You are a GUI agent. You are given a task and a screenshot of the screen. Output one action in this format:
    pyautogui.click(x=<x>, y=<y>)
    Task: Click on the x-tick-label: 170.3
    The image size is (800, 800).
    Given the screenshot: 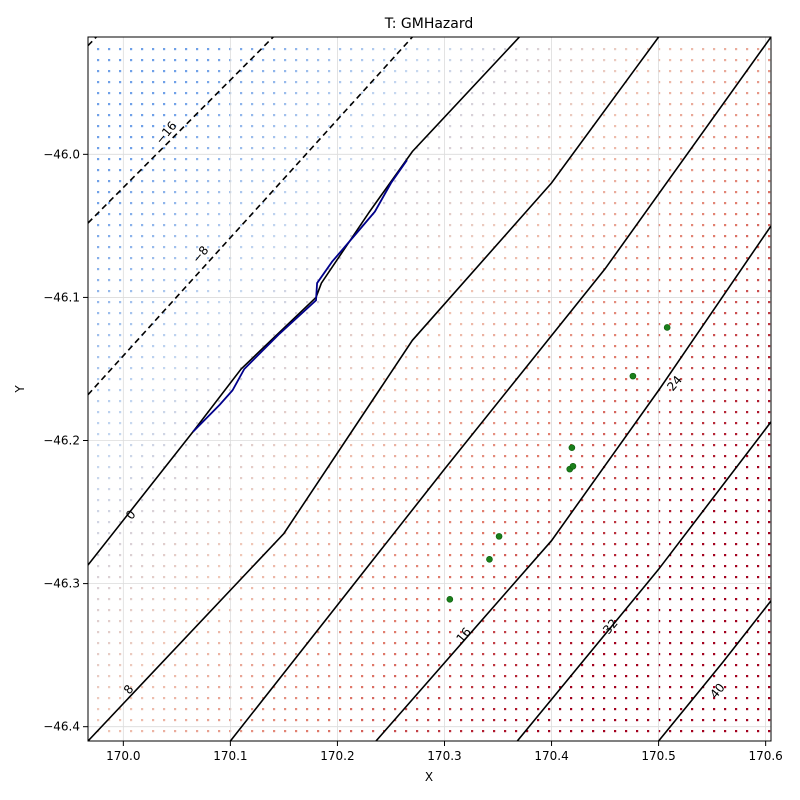 What is the action you would take?
    pyautogui.click(x=444, y=756)
    